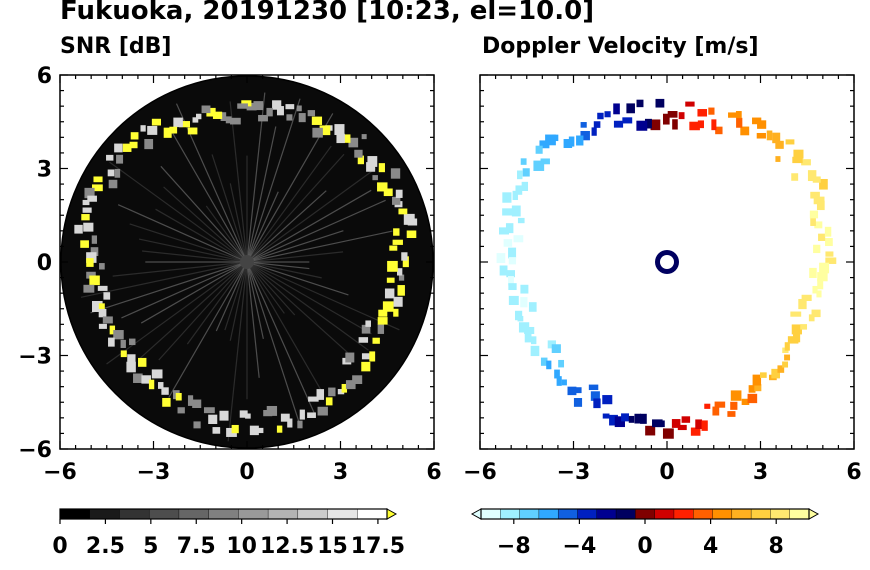 The height and width of the screenshot is (570, 870). I want to click on x-tick-label: 0, so click(666, 472).